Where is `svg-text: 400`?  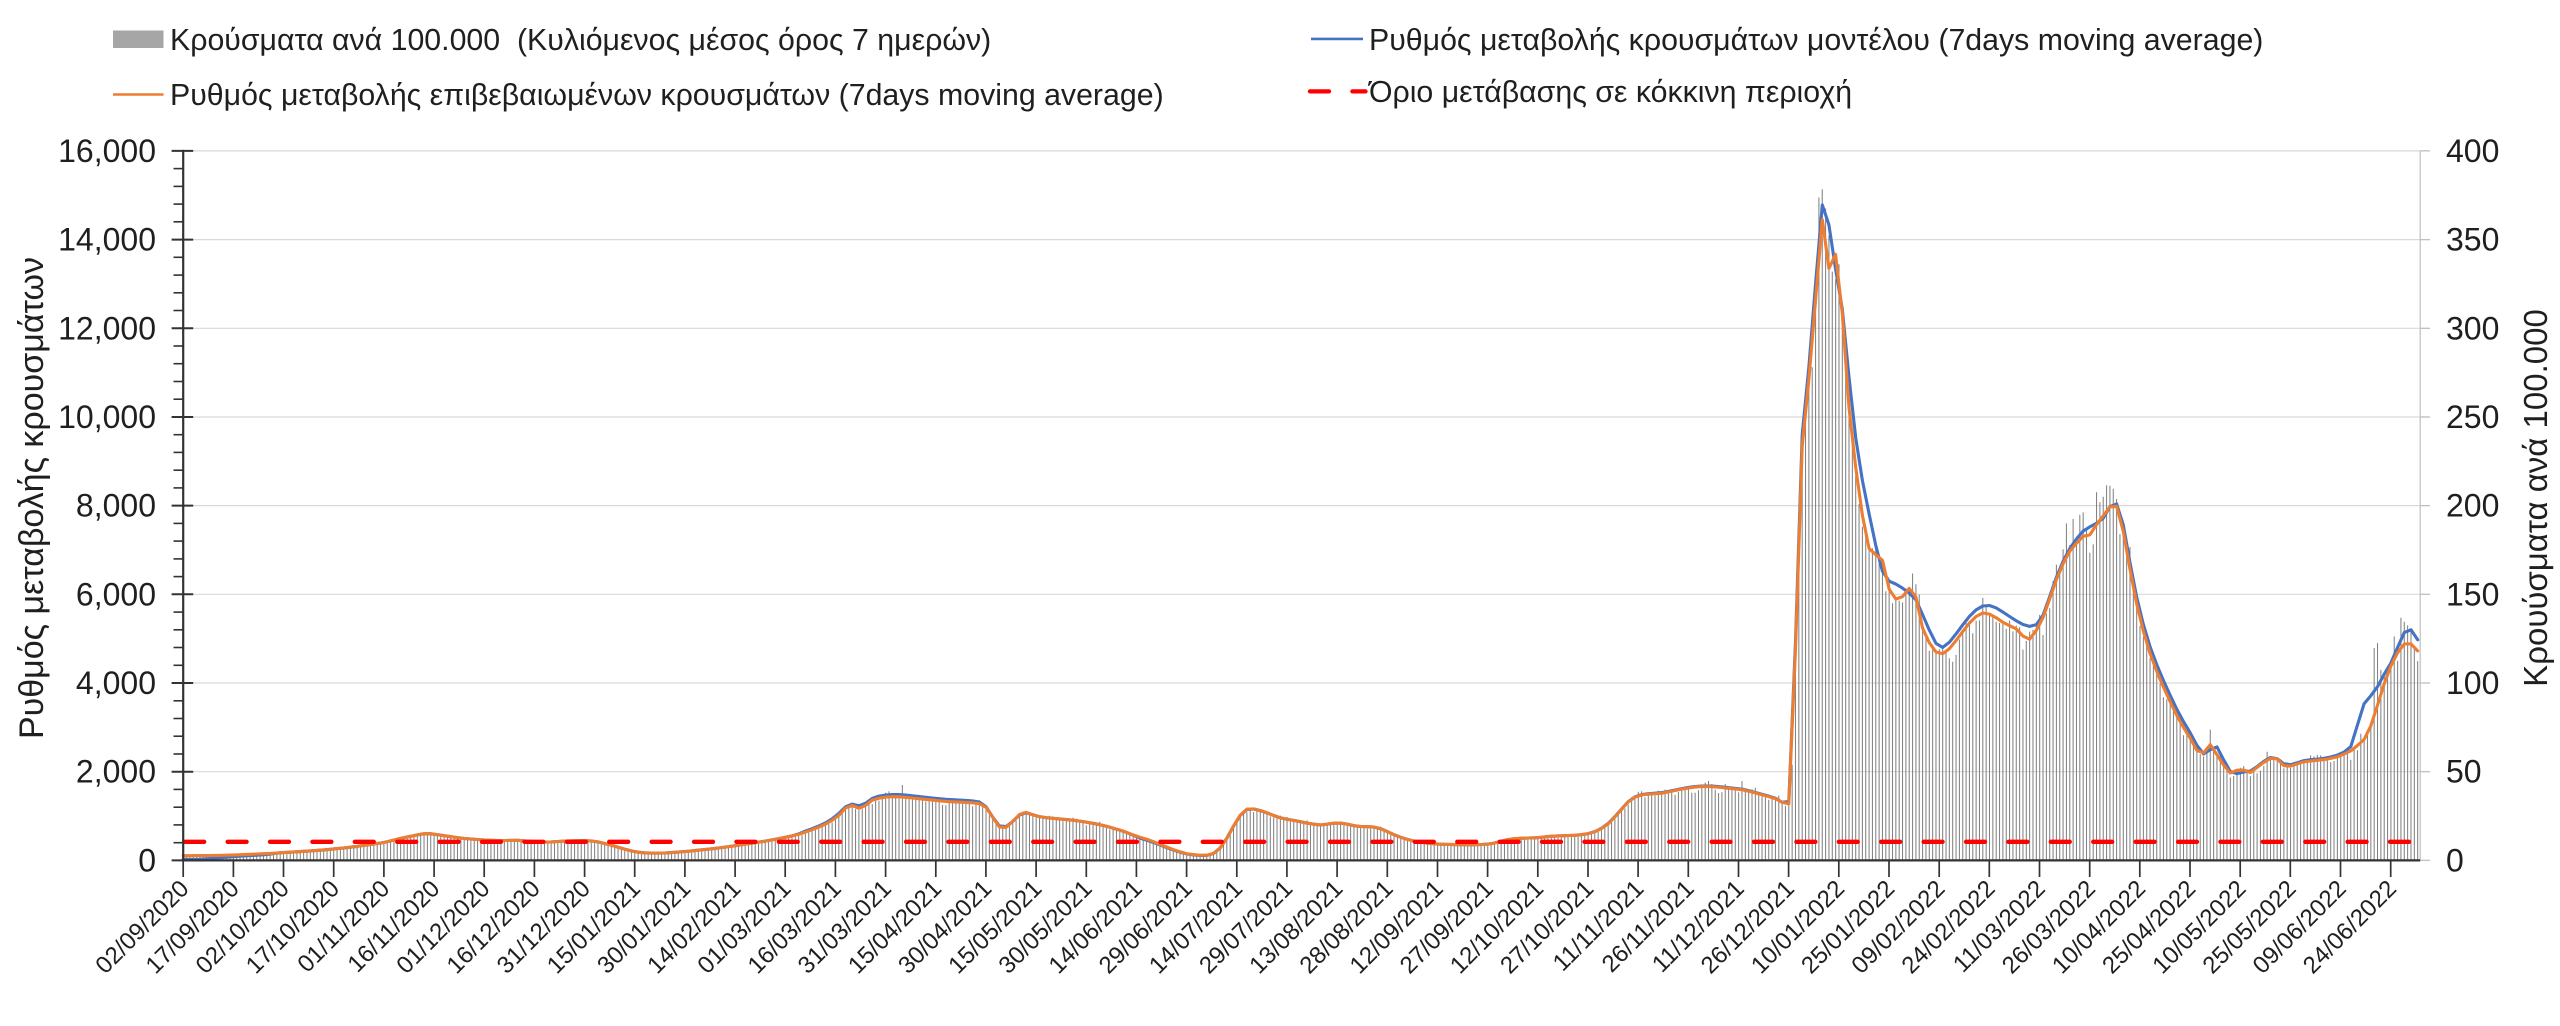 svg-text: 400 is located at coordinates (2472, 151).